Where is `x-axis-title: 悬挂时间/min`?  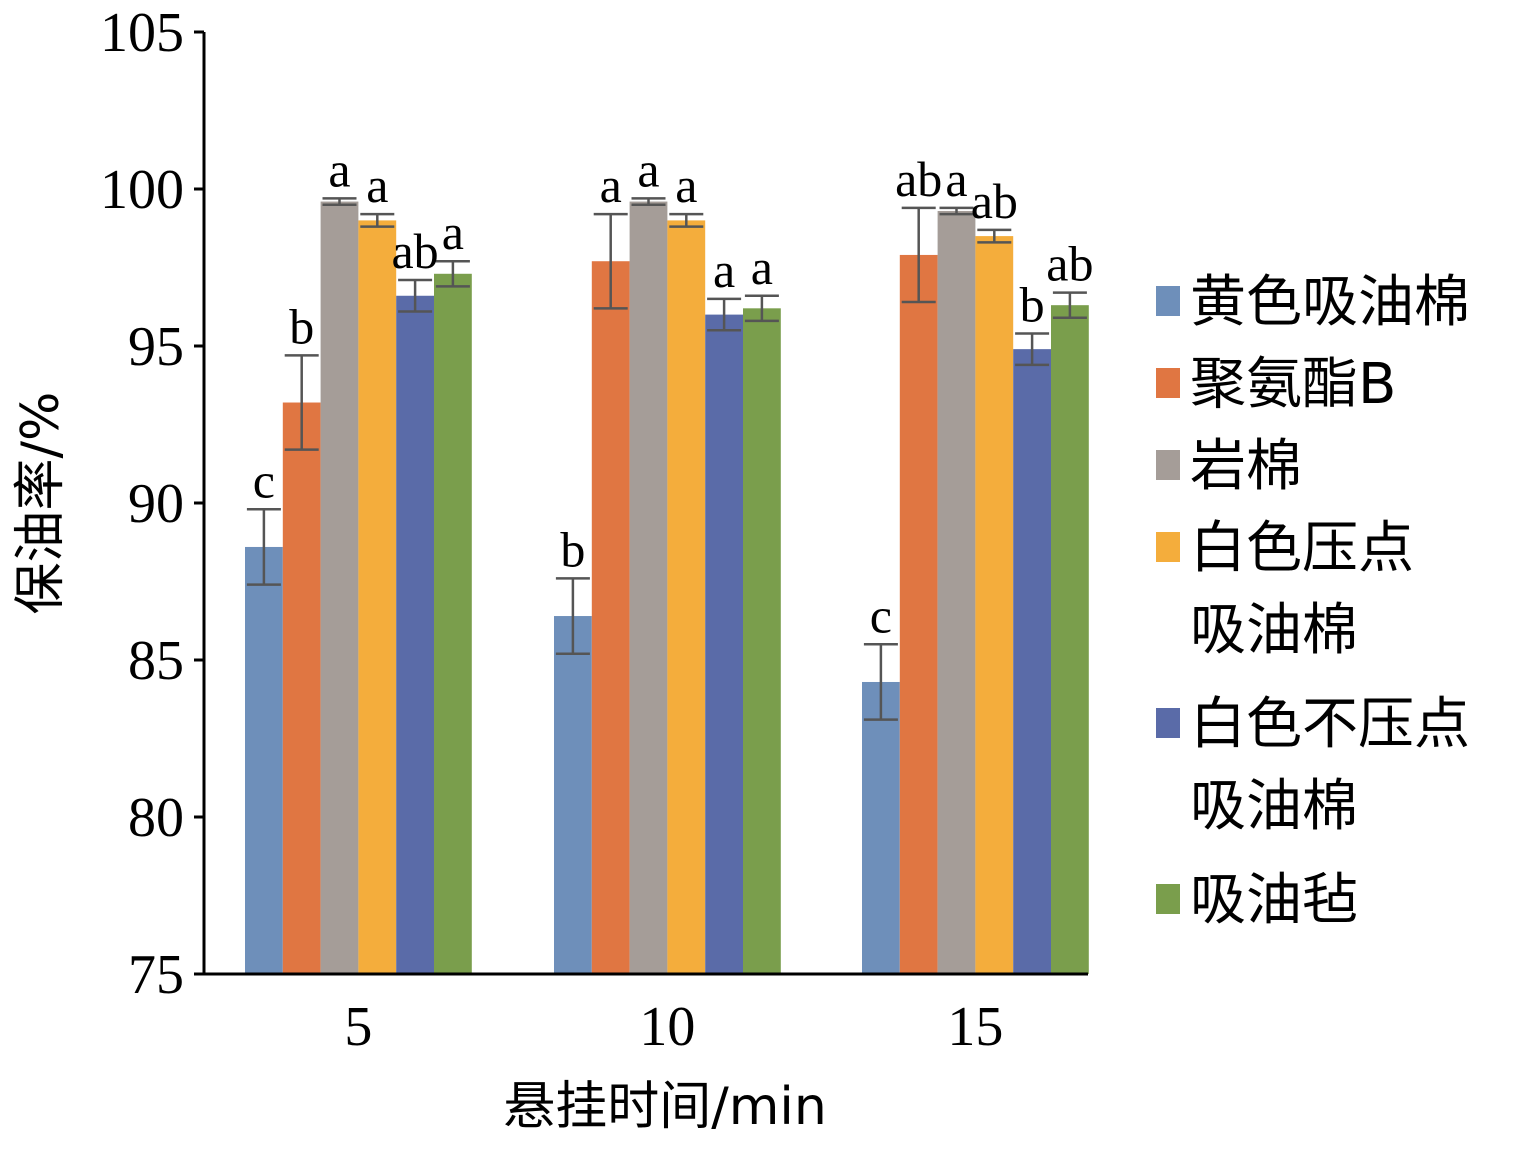
x-axis-title: 悬挂时间/min is located at coordinates (665, 1107).